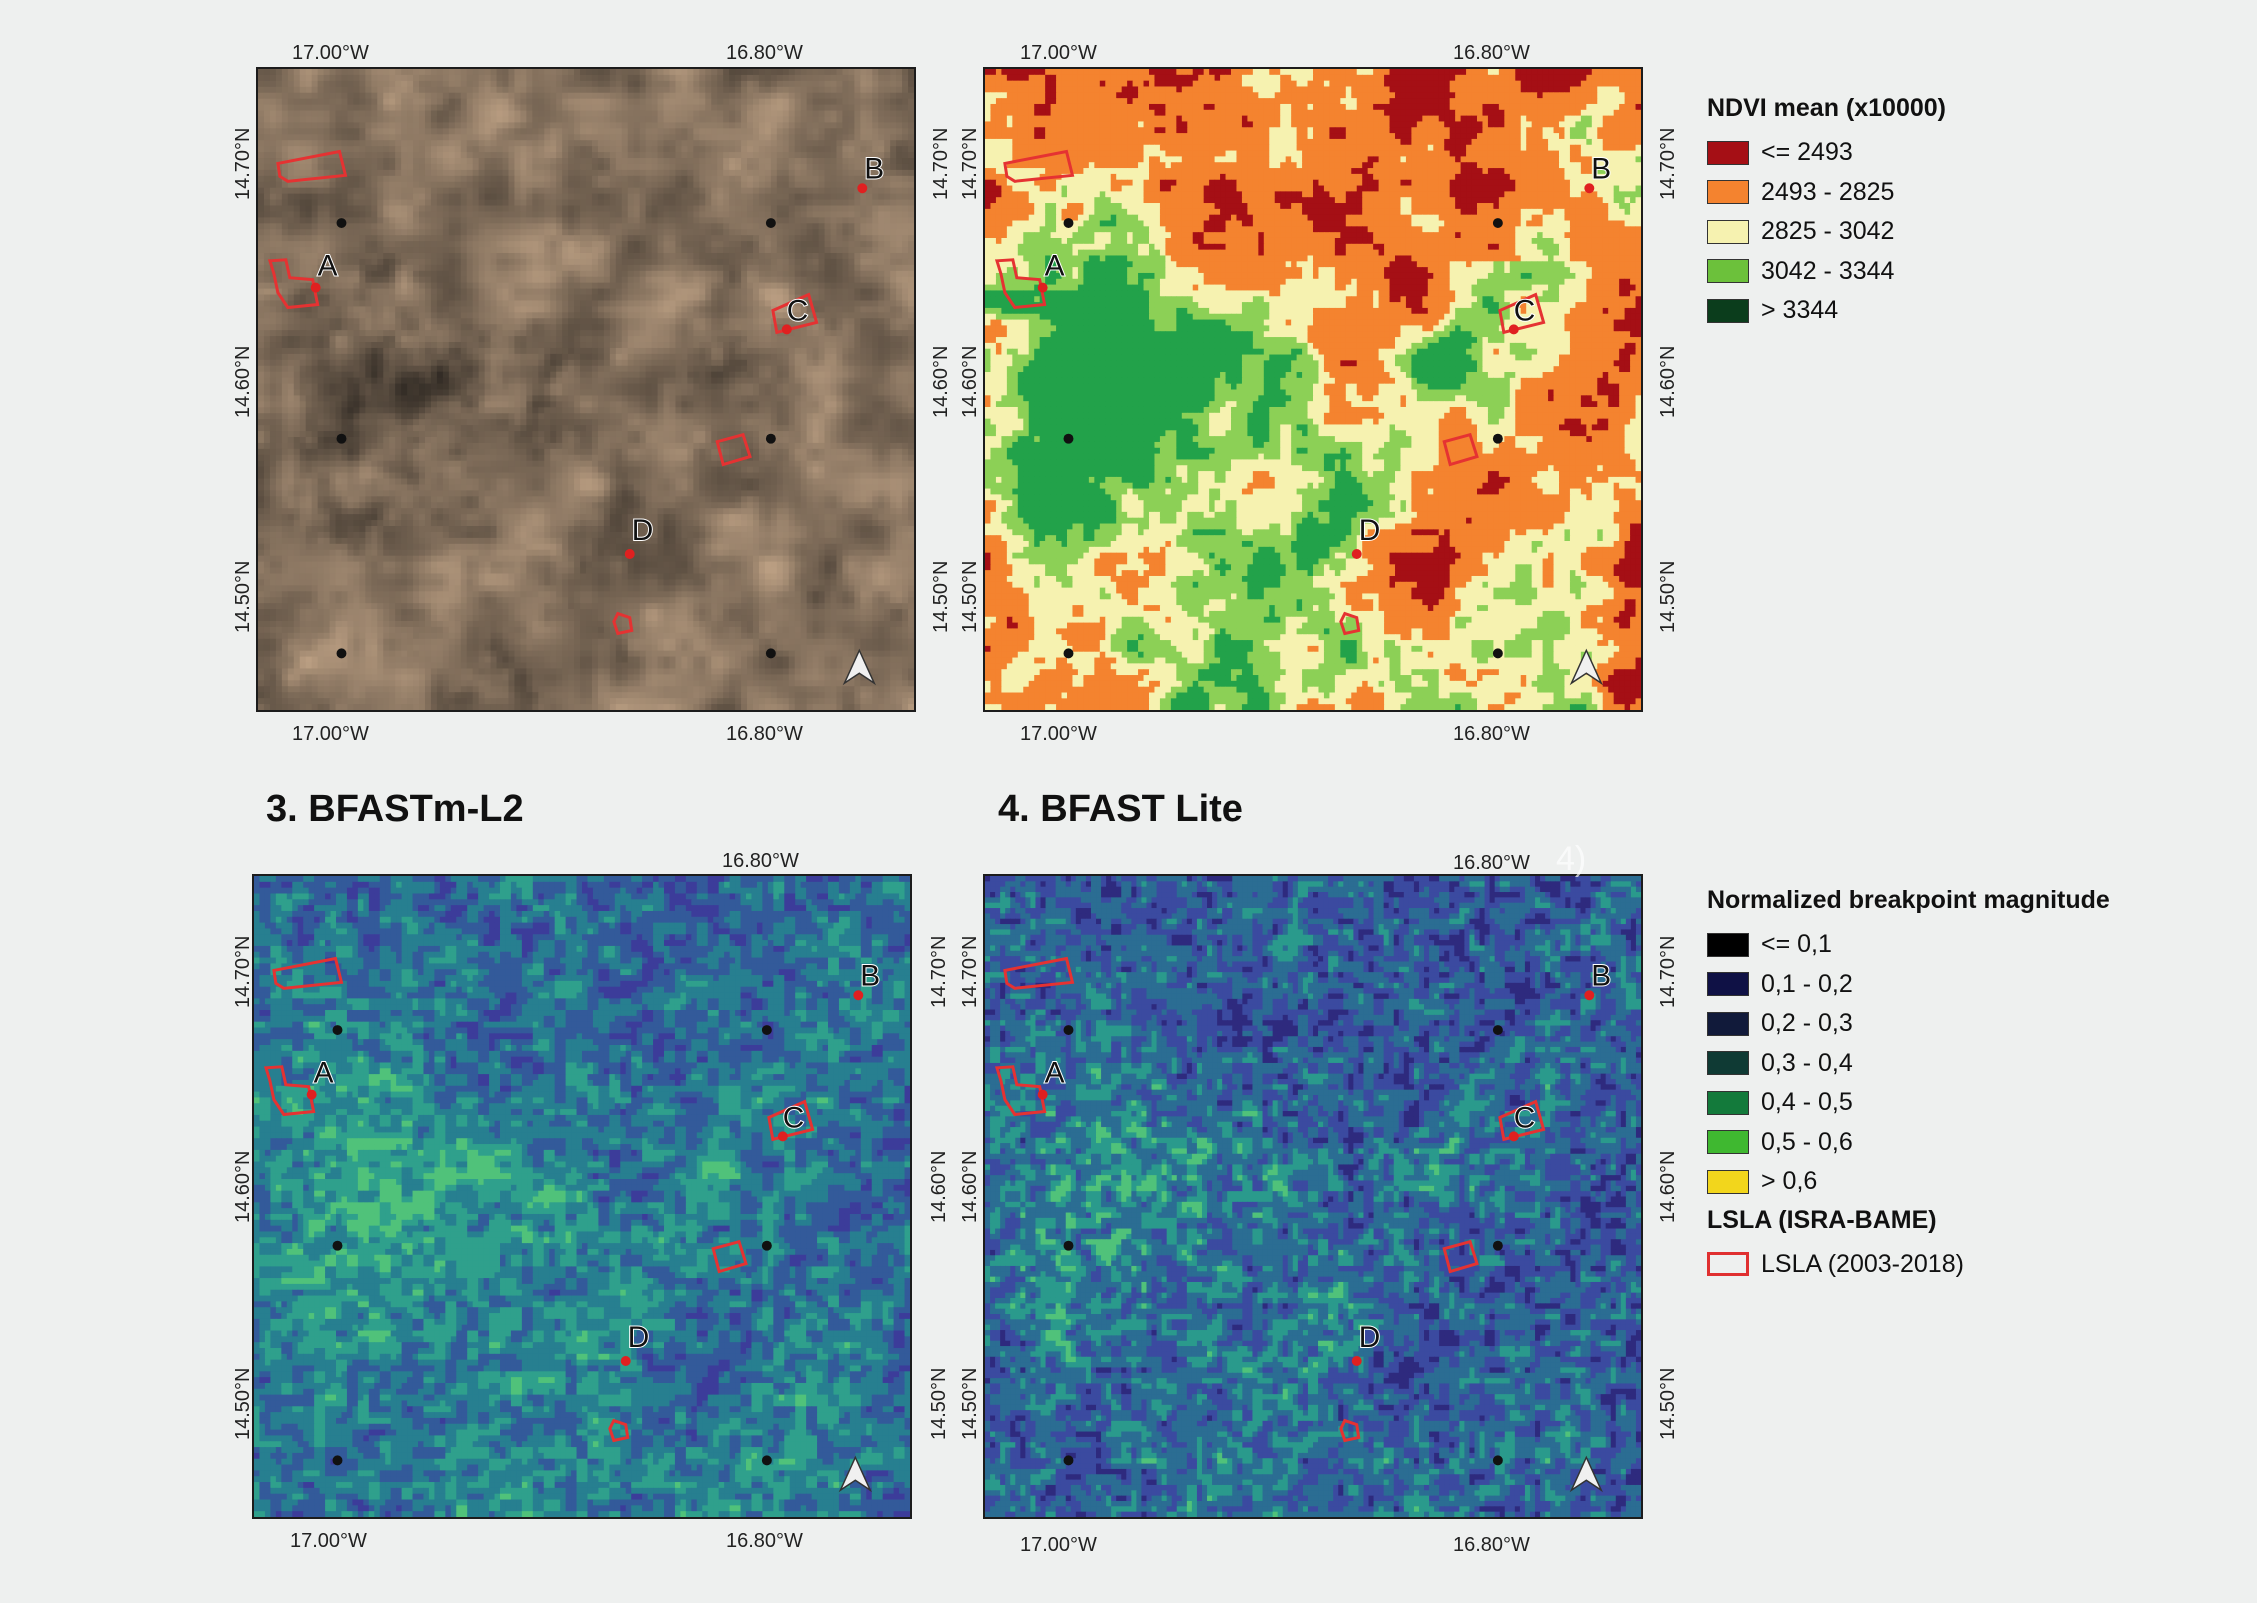 This screenshot has width=2257, height=1603. I want to click on legend-item: <= 2493, so click(1826, 153).